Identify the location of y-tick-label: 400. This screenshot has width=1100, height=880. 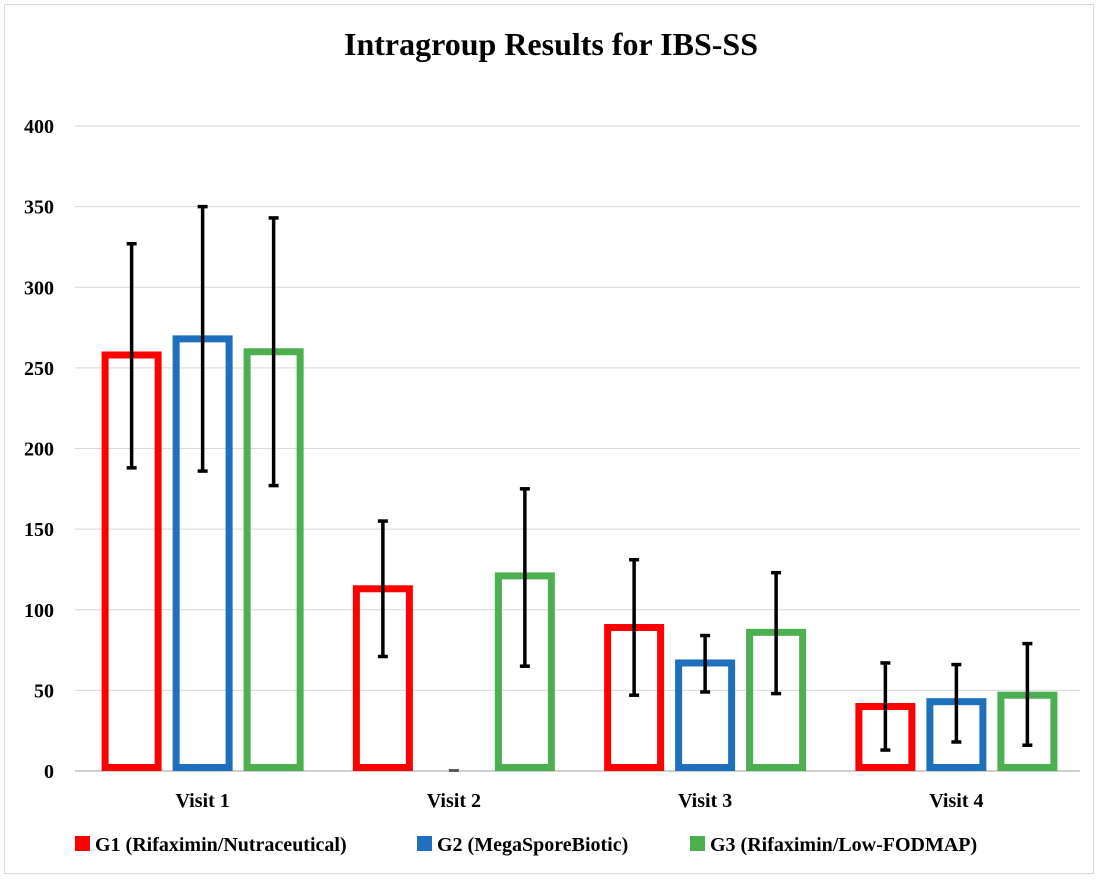
(39, 127).